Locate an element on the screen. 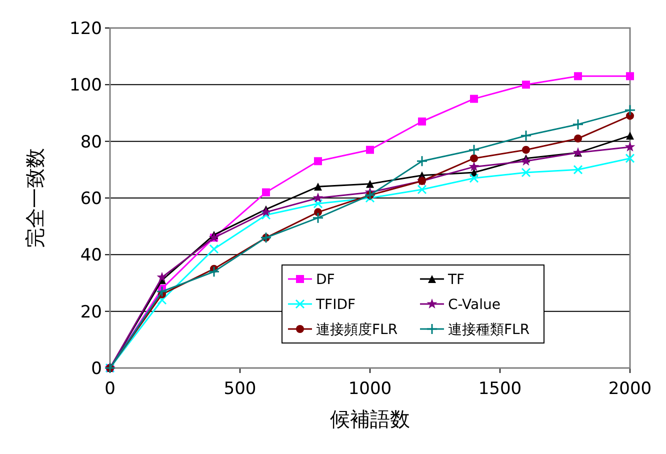 This screenshot has height=454, width=666. x-axis-title: 候補語数 is located at coordinates (370, 419).